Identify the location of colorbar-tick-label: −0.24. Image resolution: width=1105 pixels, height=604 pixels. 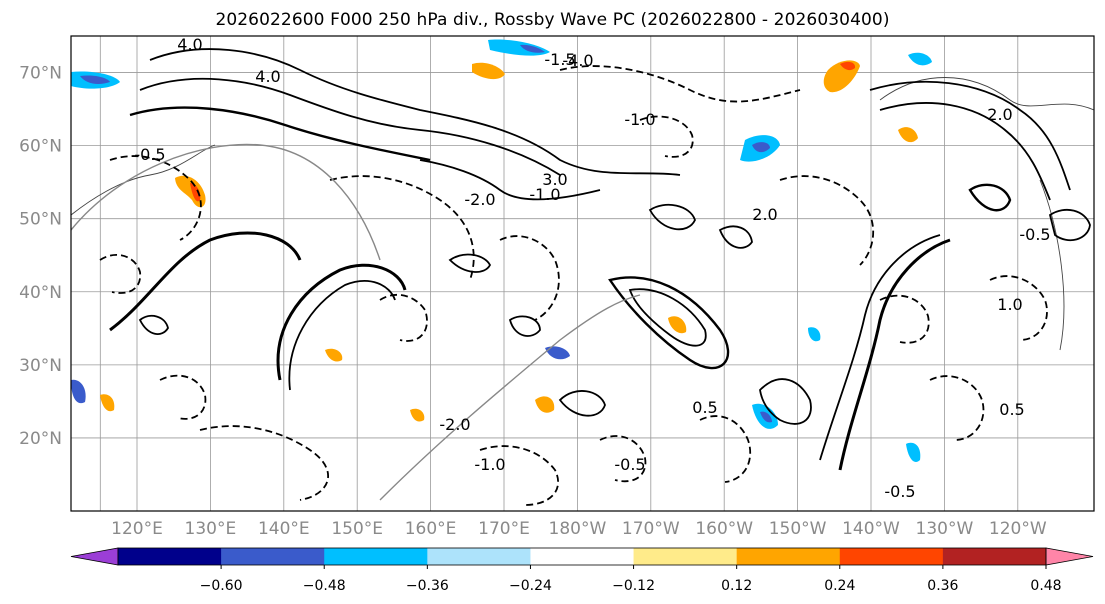
(530, 586).